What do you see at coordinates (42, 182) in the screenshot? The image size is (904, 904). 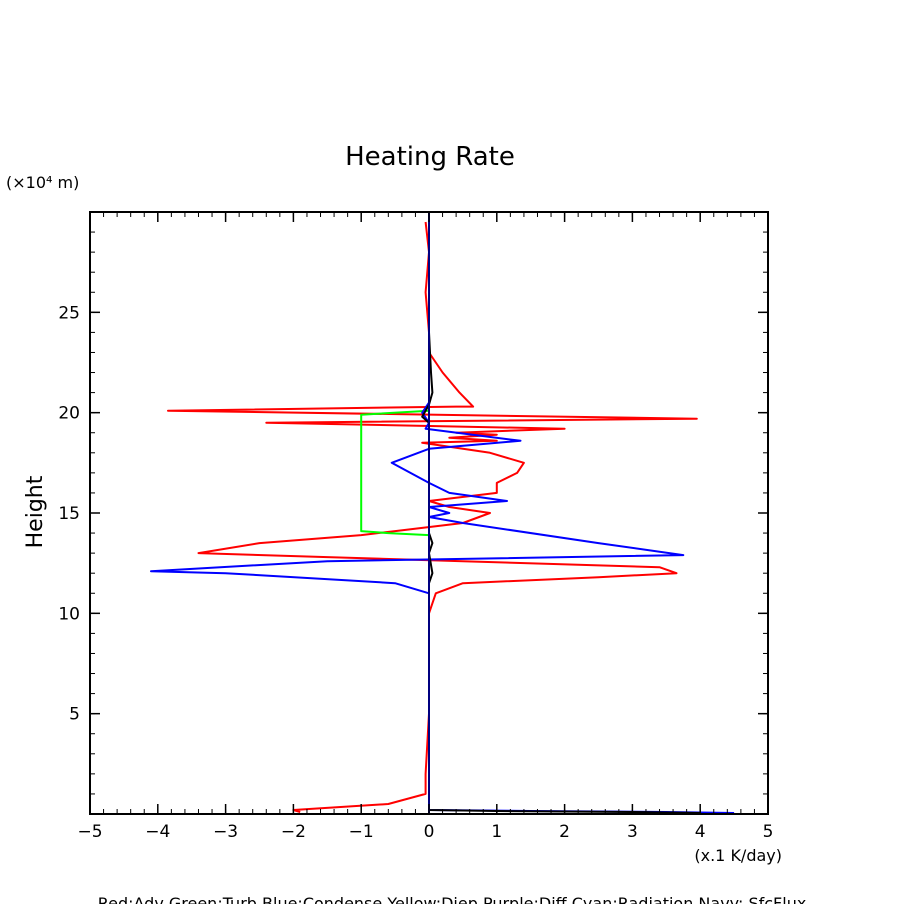 I see `y-axis-unit: (×10⁴ m)` at bounding box center [42, 182].